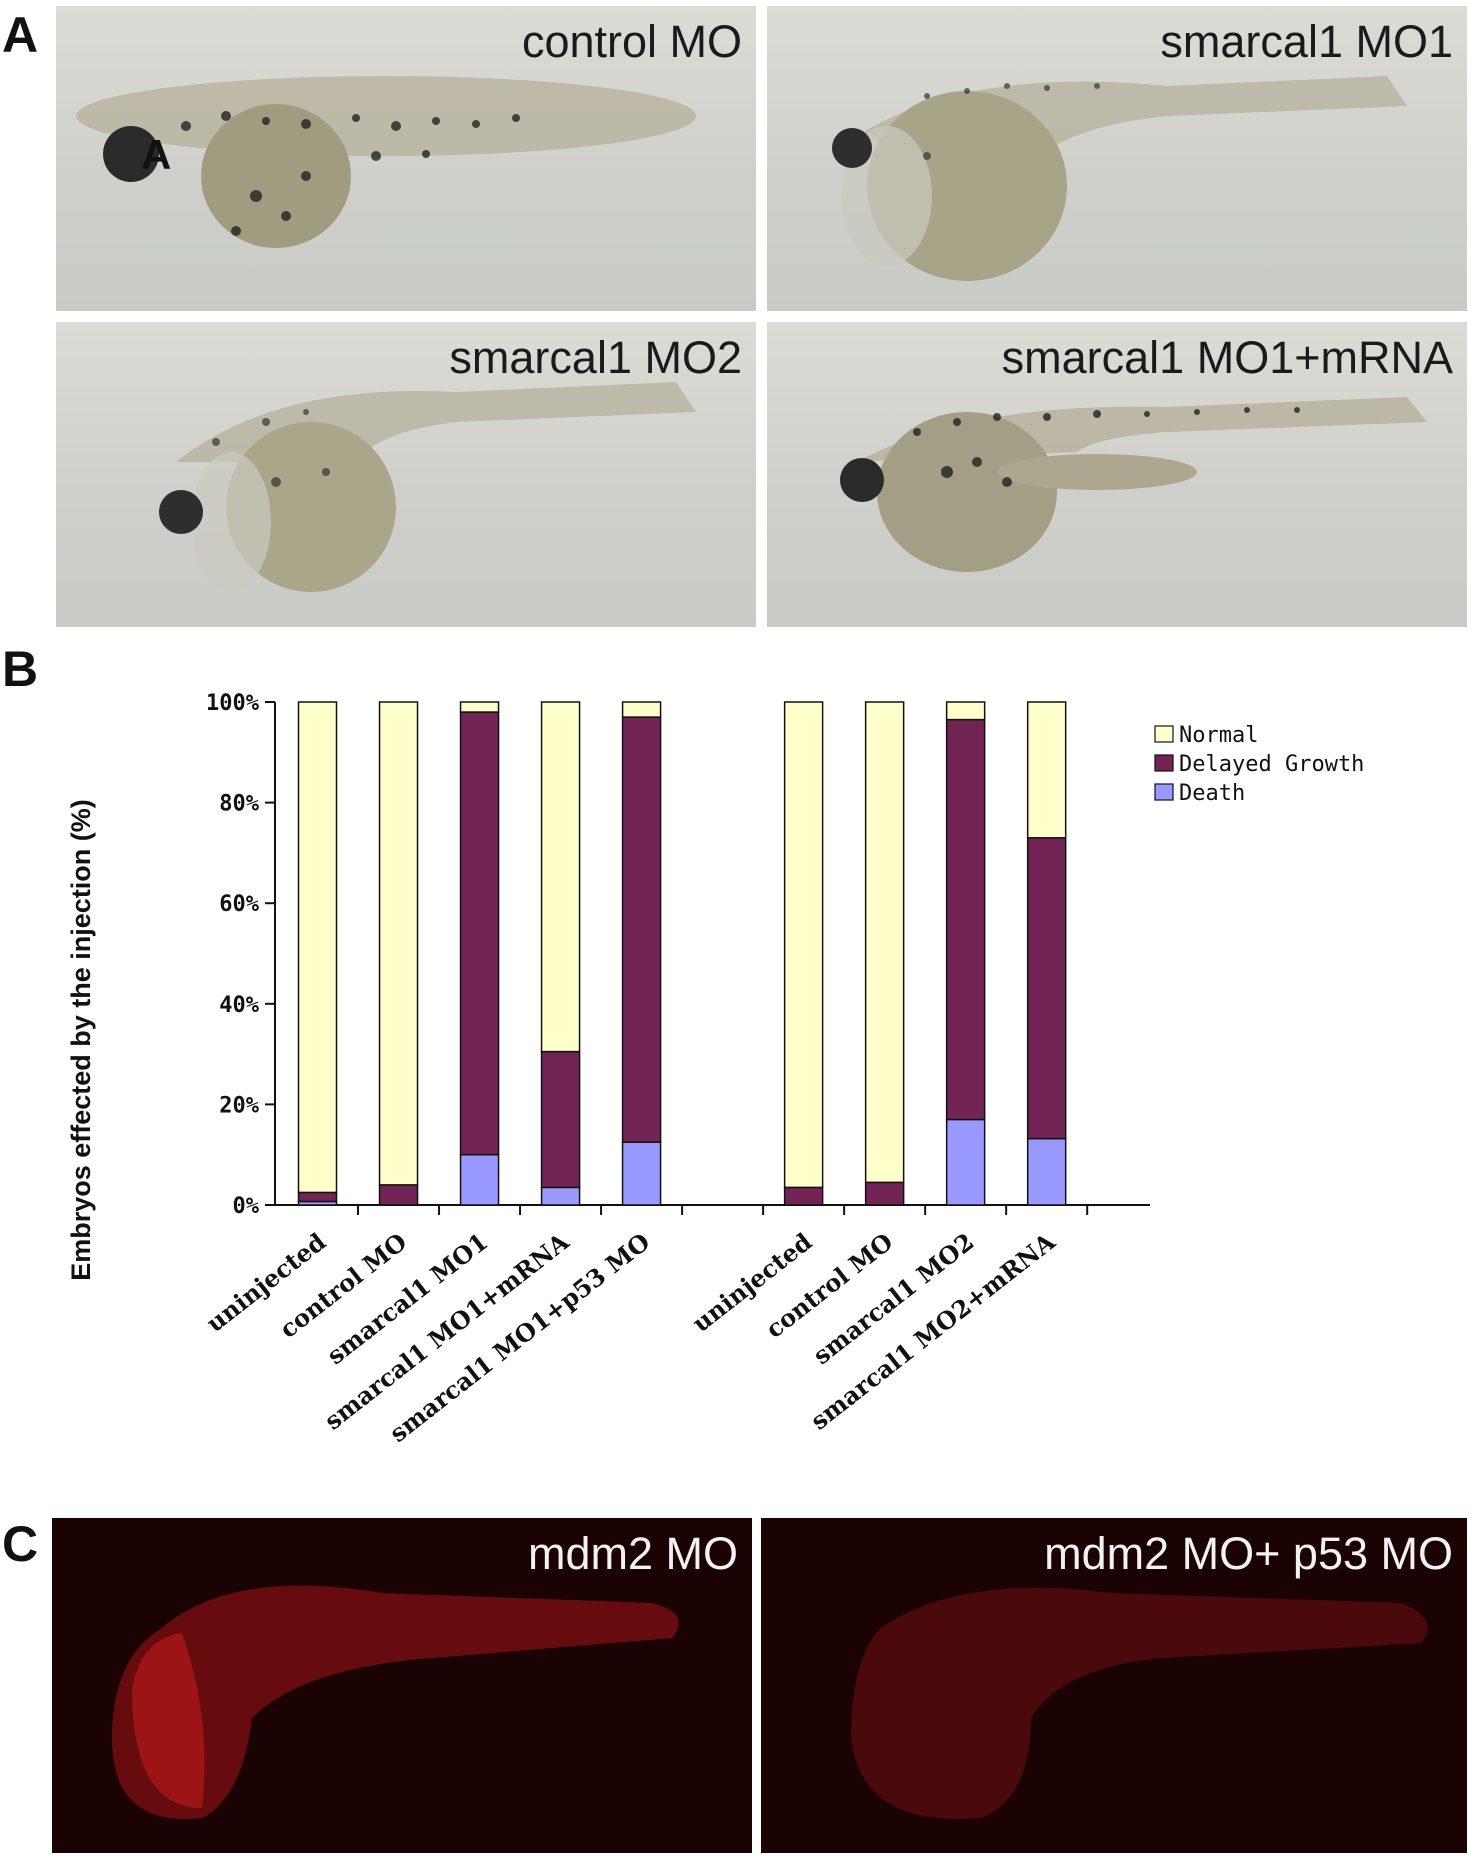 Image resolution: width=1469 pixels, height=1855 pixels. Describe the element at coordinates (20, 1544) in the screenshot. I see `panel-letter-c: C` at that location.